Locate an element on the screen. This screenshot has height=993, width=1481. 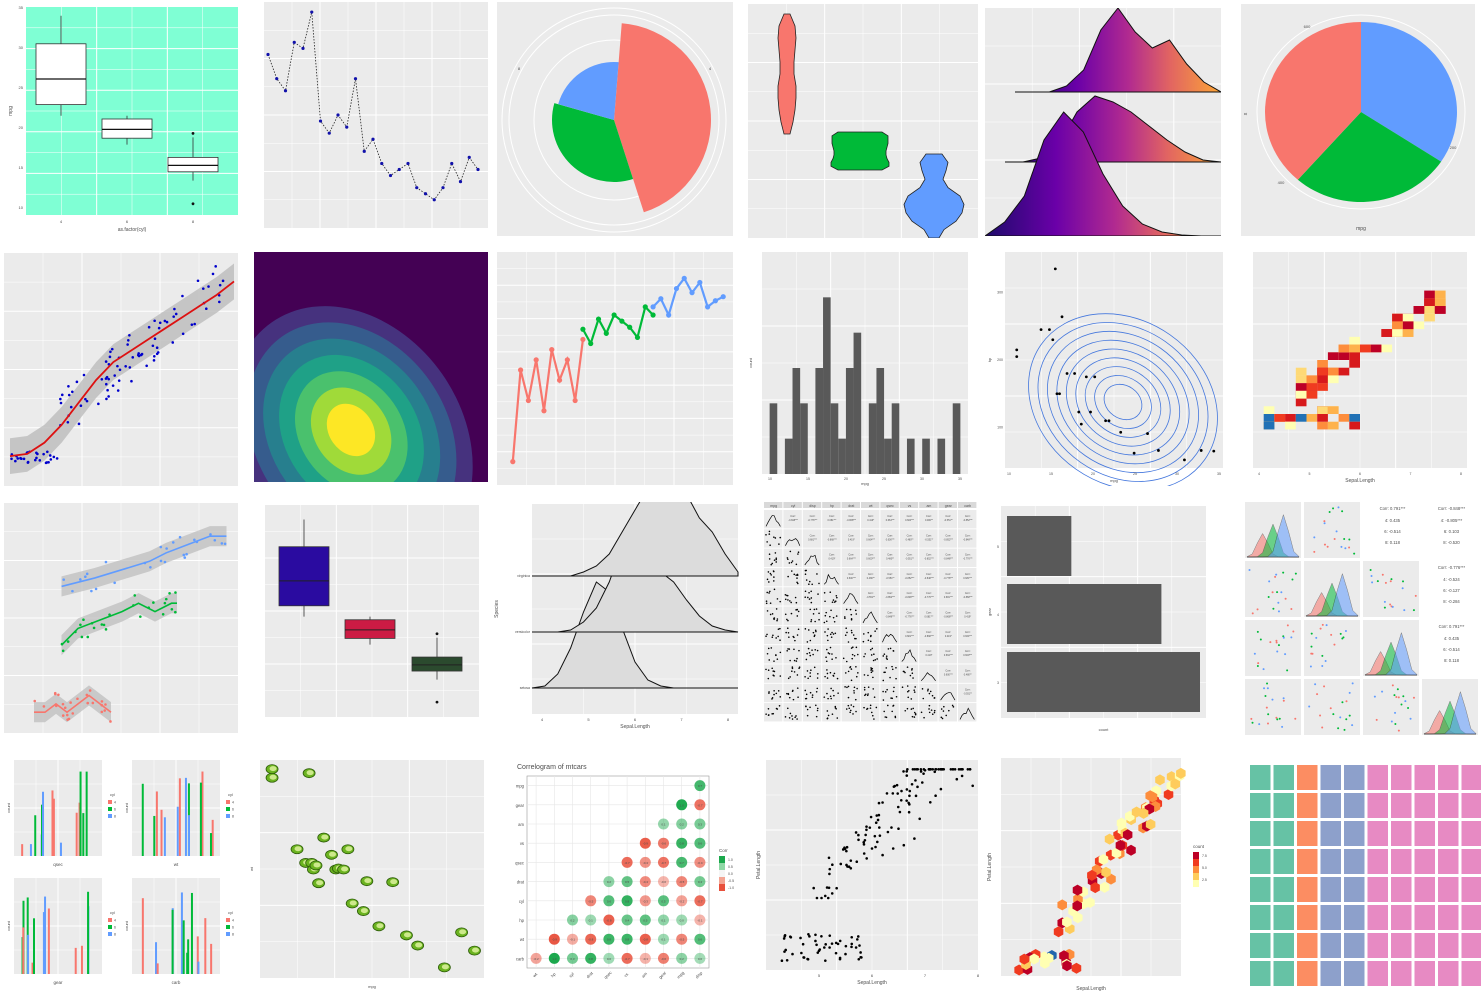
y-axis-label: count is located at coordinates (126, 807).